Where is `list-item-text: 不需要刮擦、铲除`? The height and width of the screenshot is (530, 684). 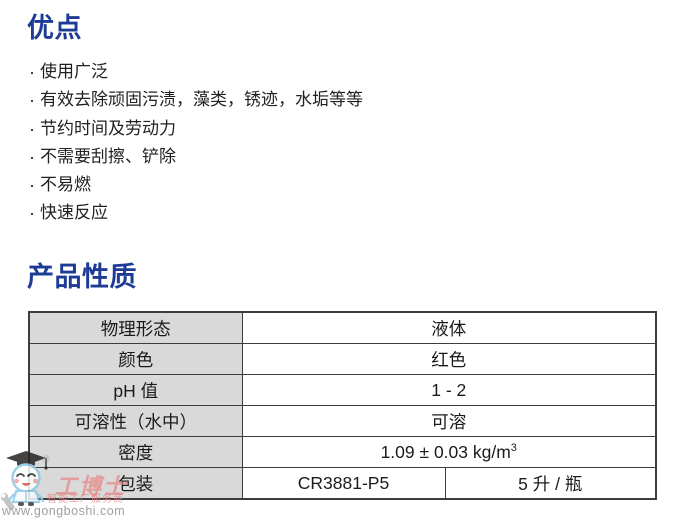 list-item-text: 不需要刮擦、铲除 is located at coordinates (108, 156).